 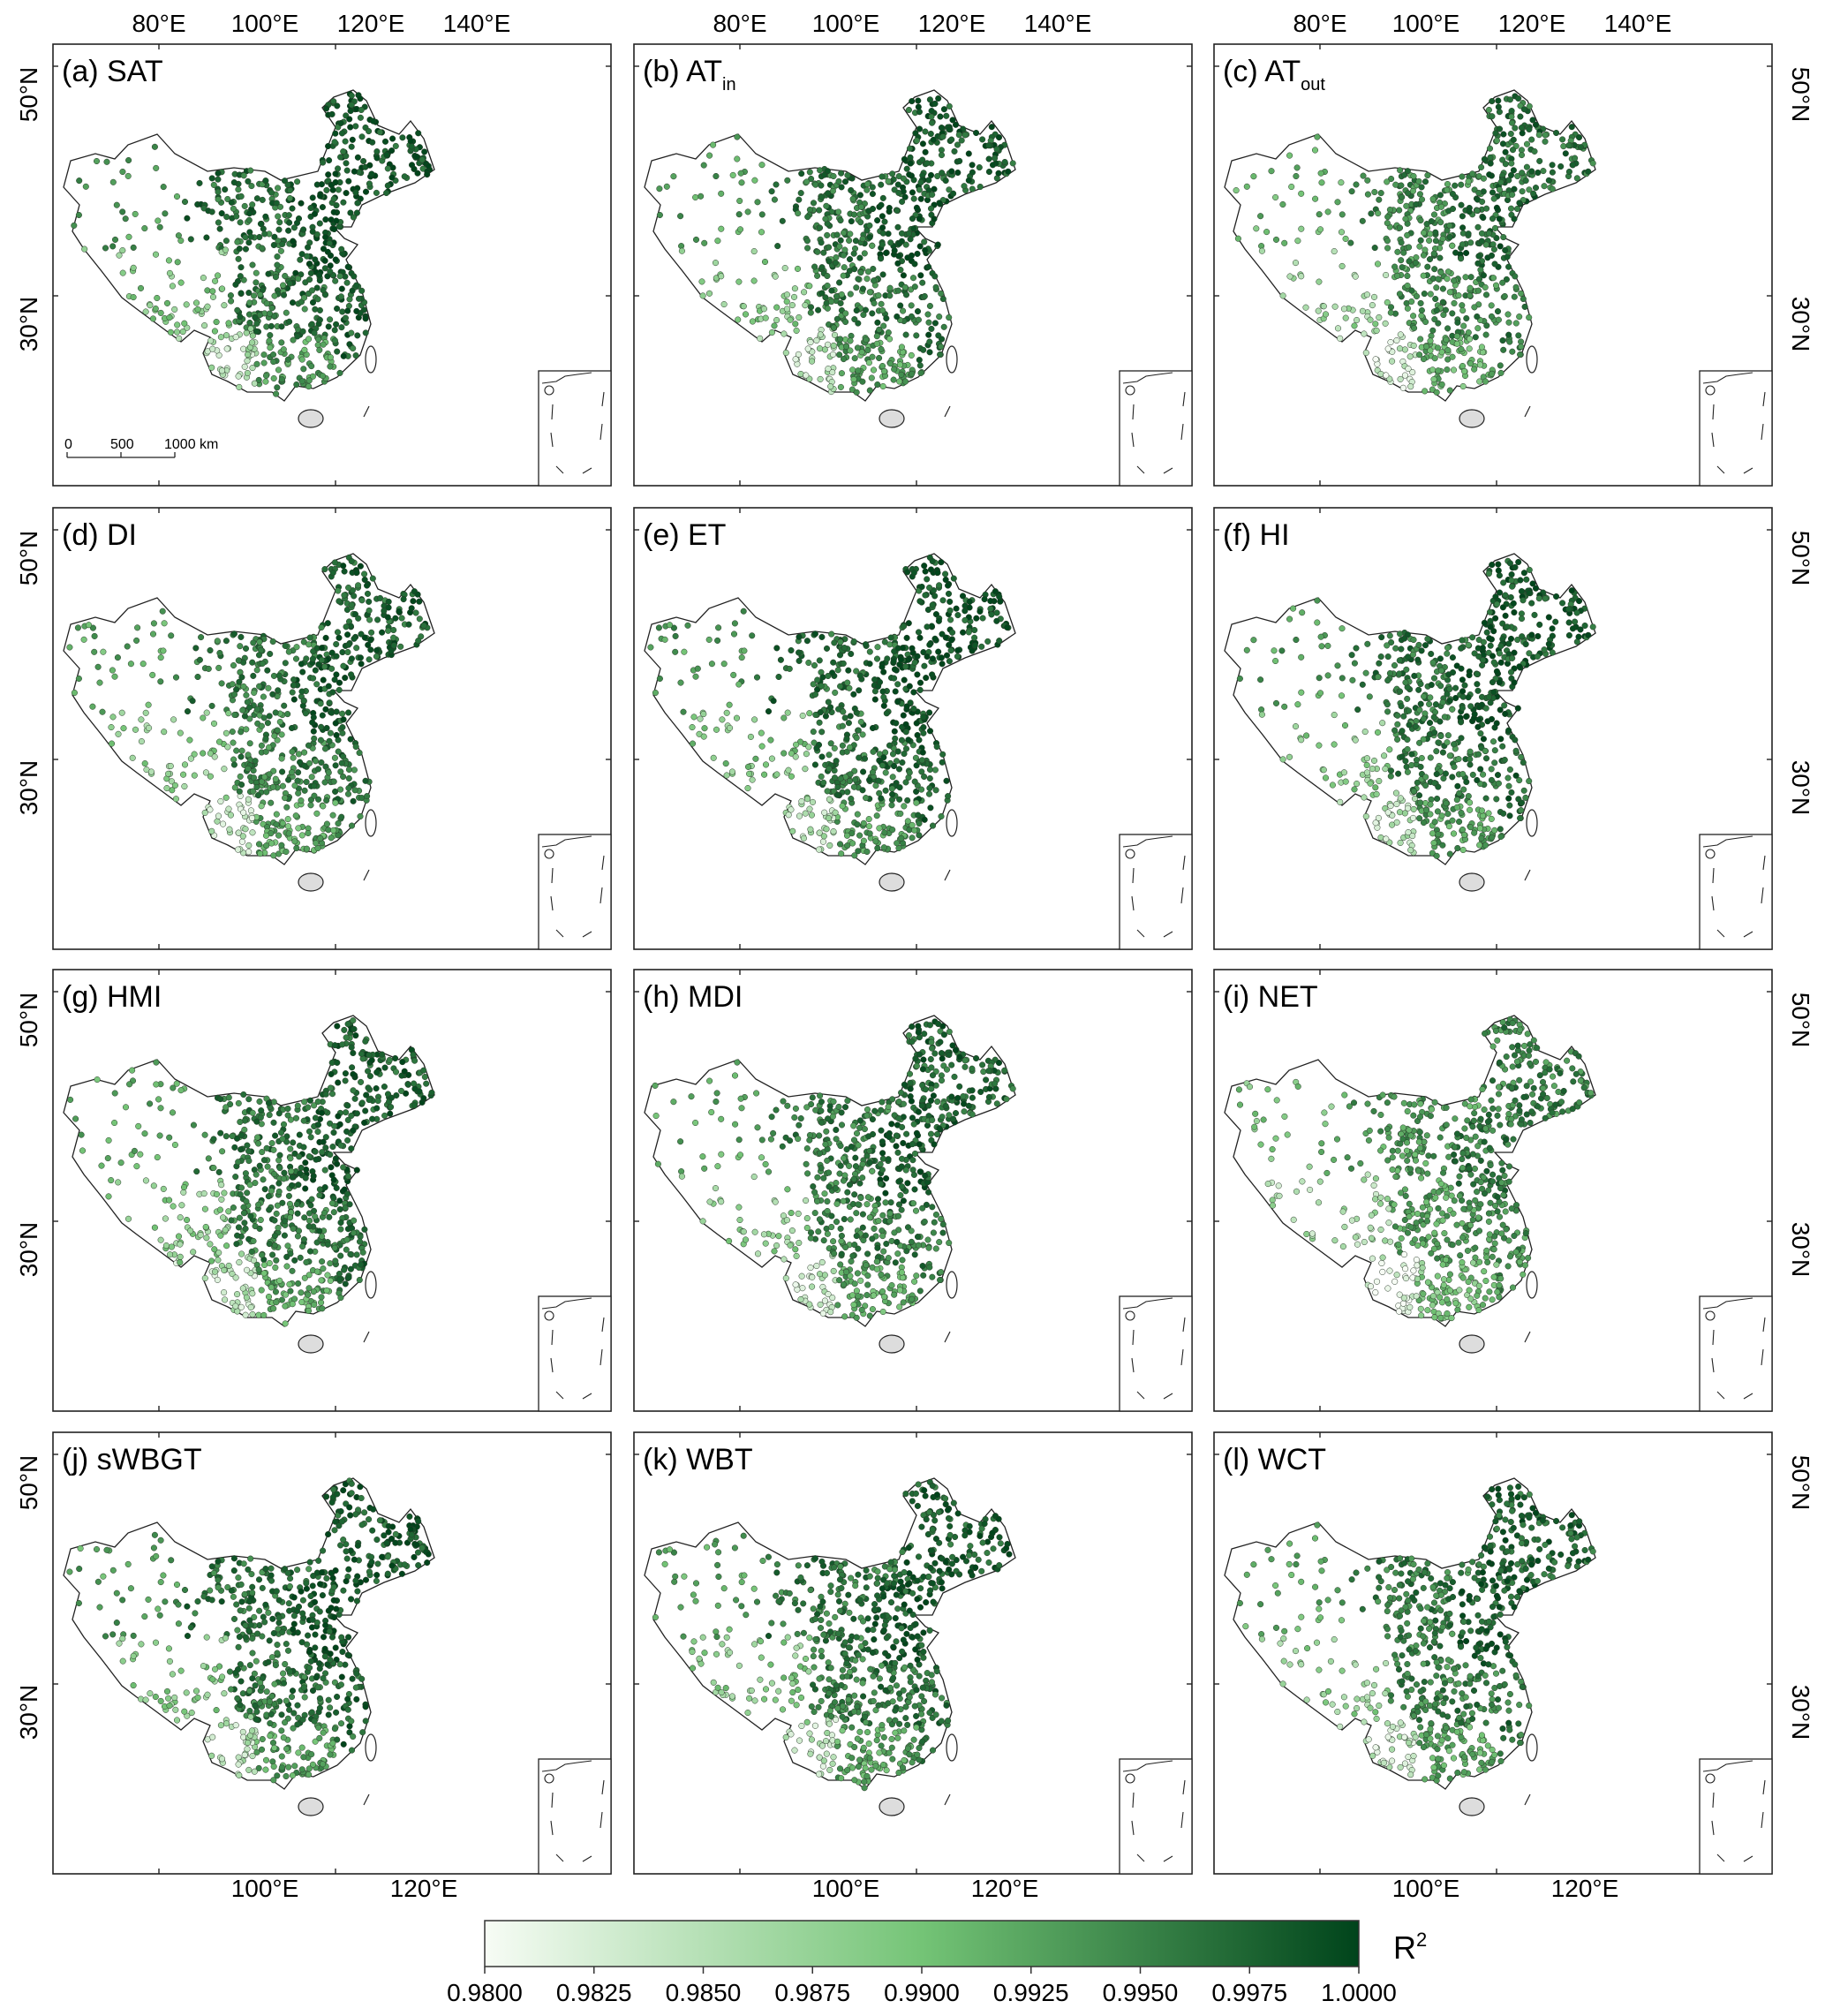 What do you see at coordinates (549, 390) in the screenshot?
I see `inset-island` at bounding box center [549, 390].